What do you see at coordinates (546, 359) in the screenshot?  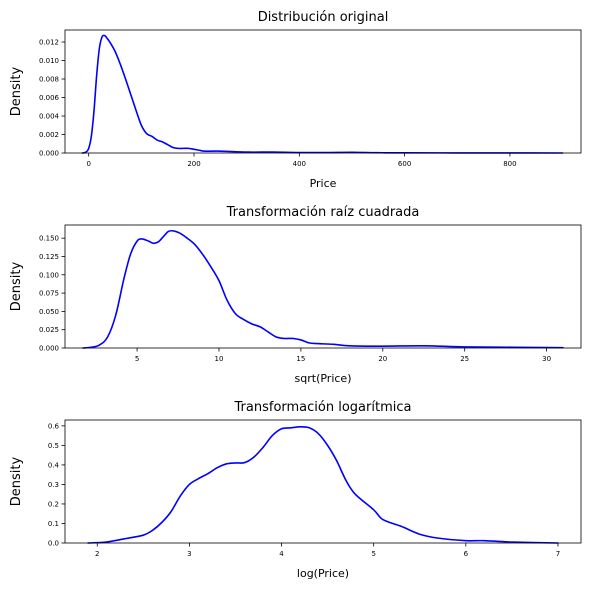 I see `x-tick-label: 30` at bounding box center [546, 359].